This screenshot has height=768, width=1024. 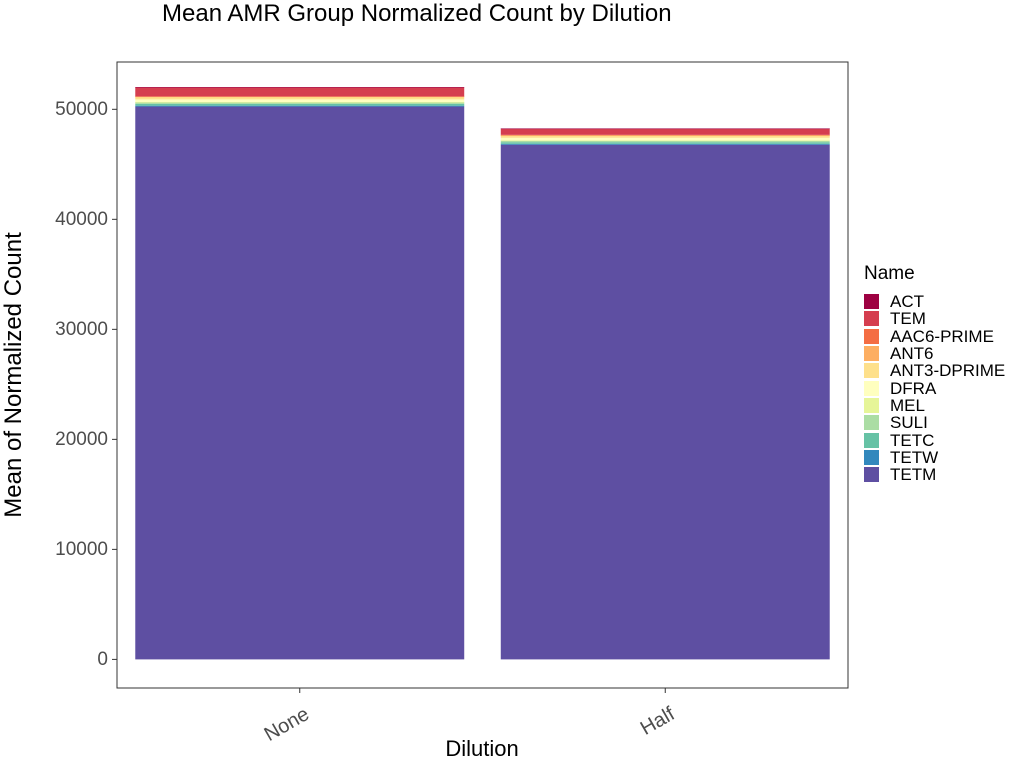 I want to click on legend-item-tetc: TETC, so click(x=934, y=440).